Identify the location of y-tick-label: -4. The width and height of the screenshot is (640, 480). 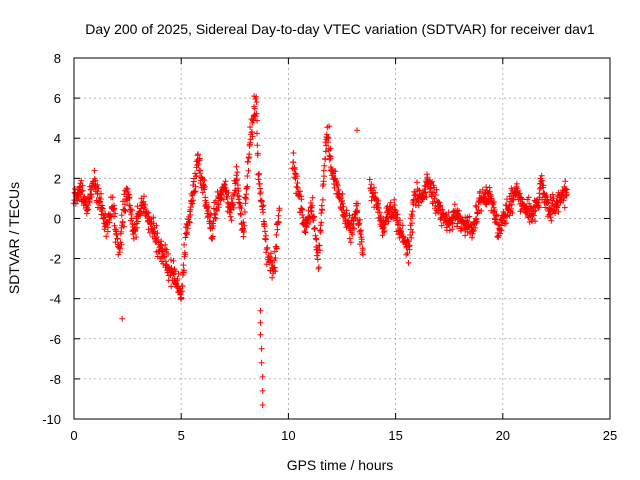
(55, 299).